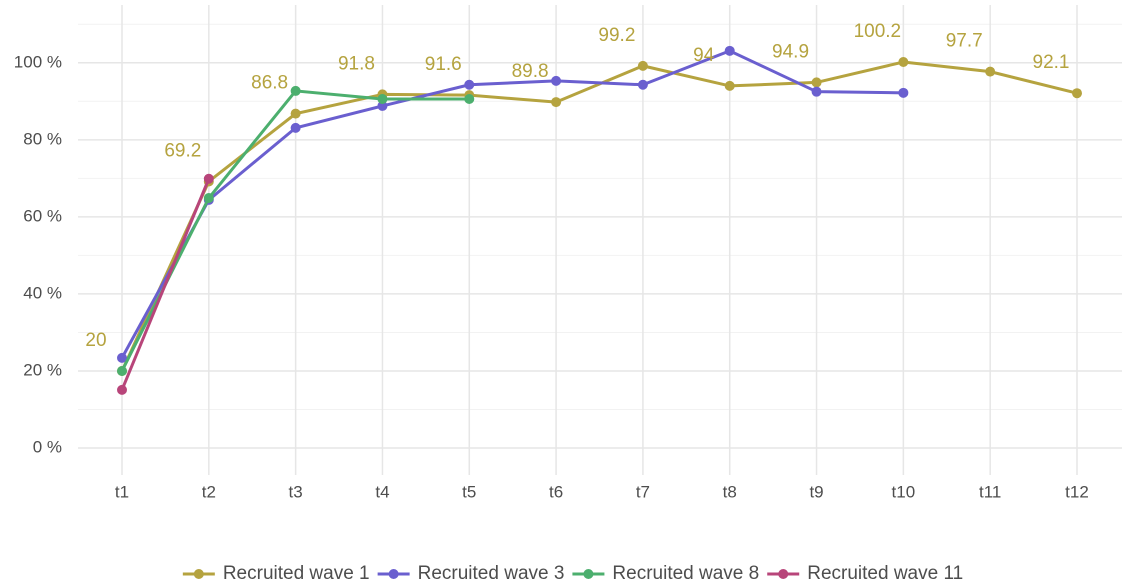 Image resolution: width=1126 pixels, height=585 pixels. What do you see at coordinates (209, 491) in the screenshot?
I see `x-tick-label: t2` at bounding box center [209, 491].